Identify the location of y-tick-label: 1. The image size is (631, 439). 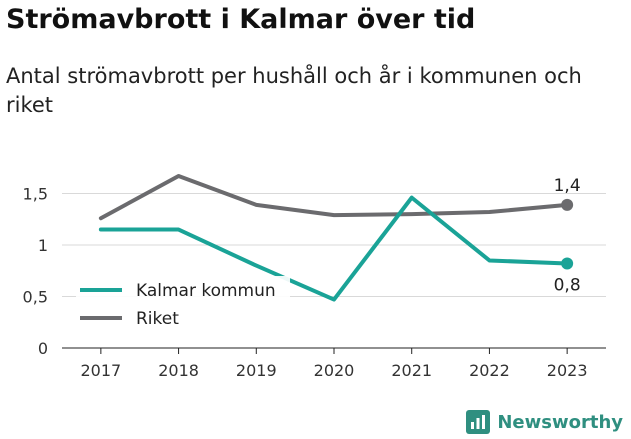
(43, 245).